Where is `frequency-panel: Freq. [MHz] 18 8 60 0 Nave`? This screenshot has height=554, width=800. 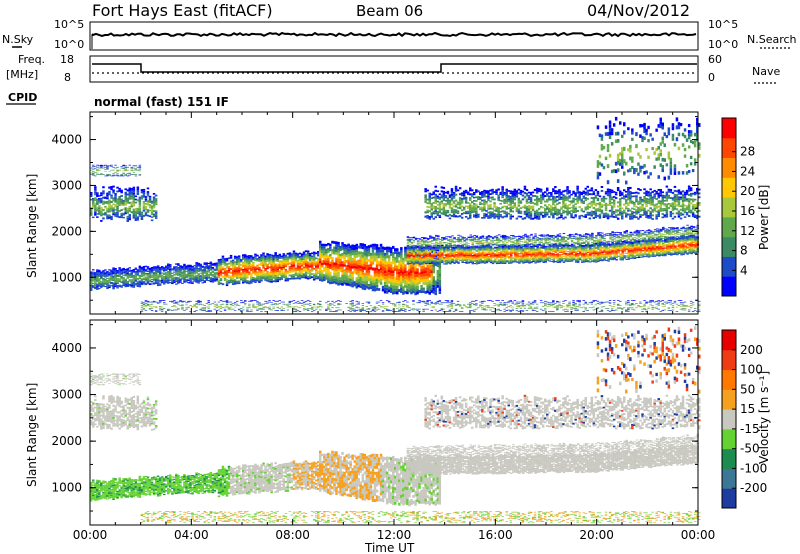
frequency-panel: Freq. [MHz] 18 8 60 0 Nave is located at coordinates (393, 68).